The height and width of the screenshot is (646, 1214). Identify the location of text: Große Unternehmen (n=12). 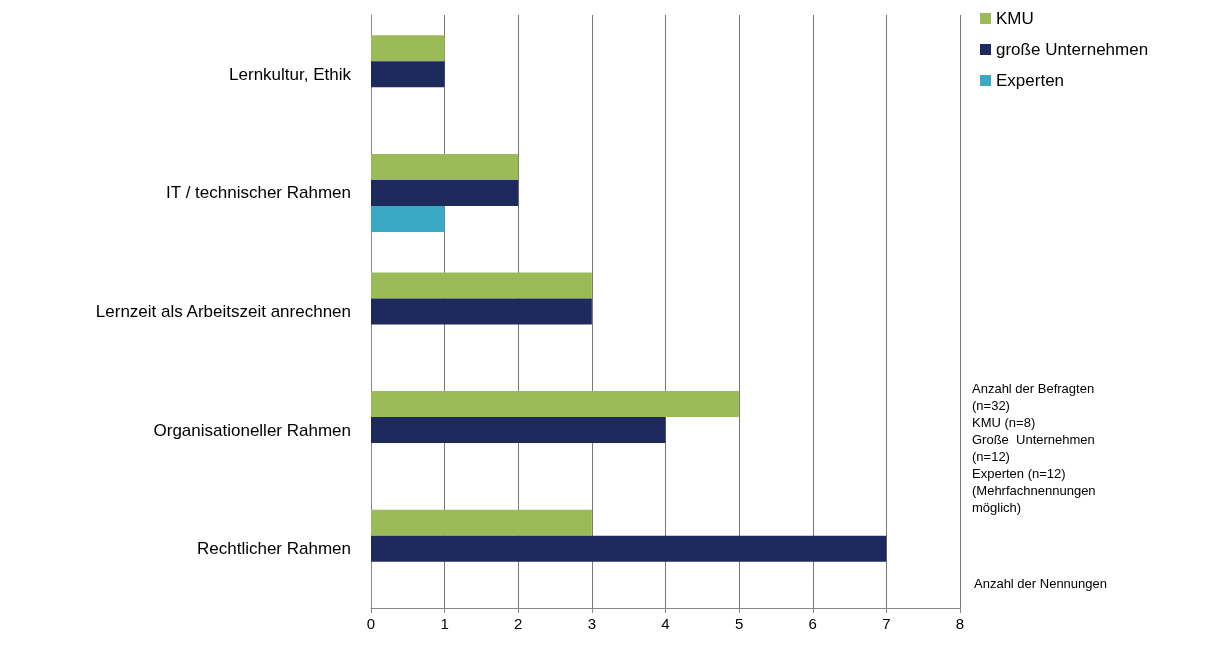
(1035, 448).